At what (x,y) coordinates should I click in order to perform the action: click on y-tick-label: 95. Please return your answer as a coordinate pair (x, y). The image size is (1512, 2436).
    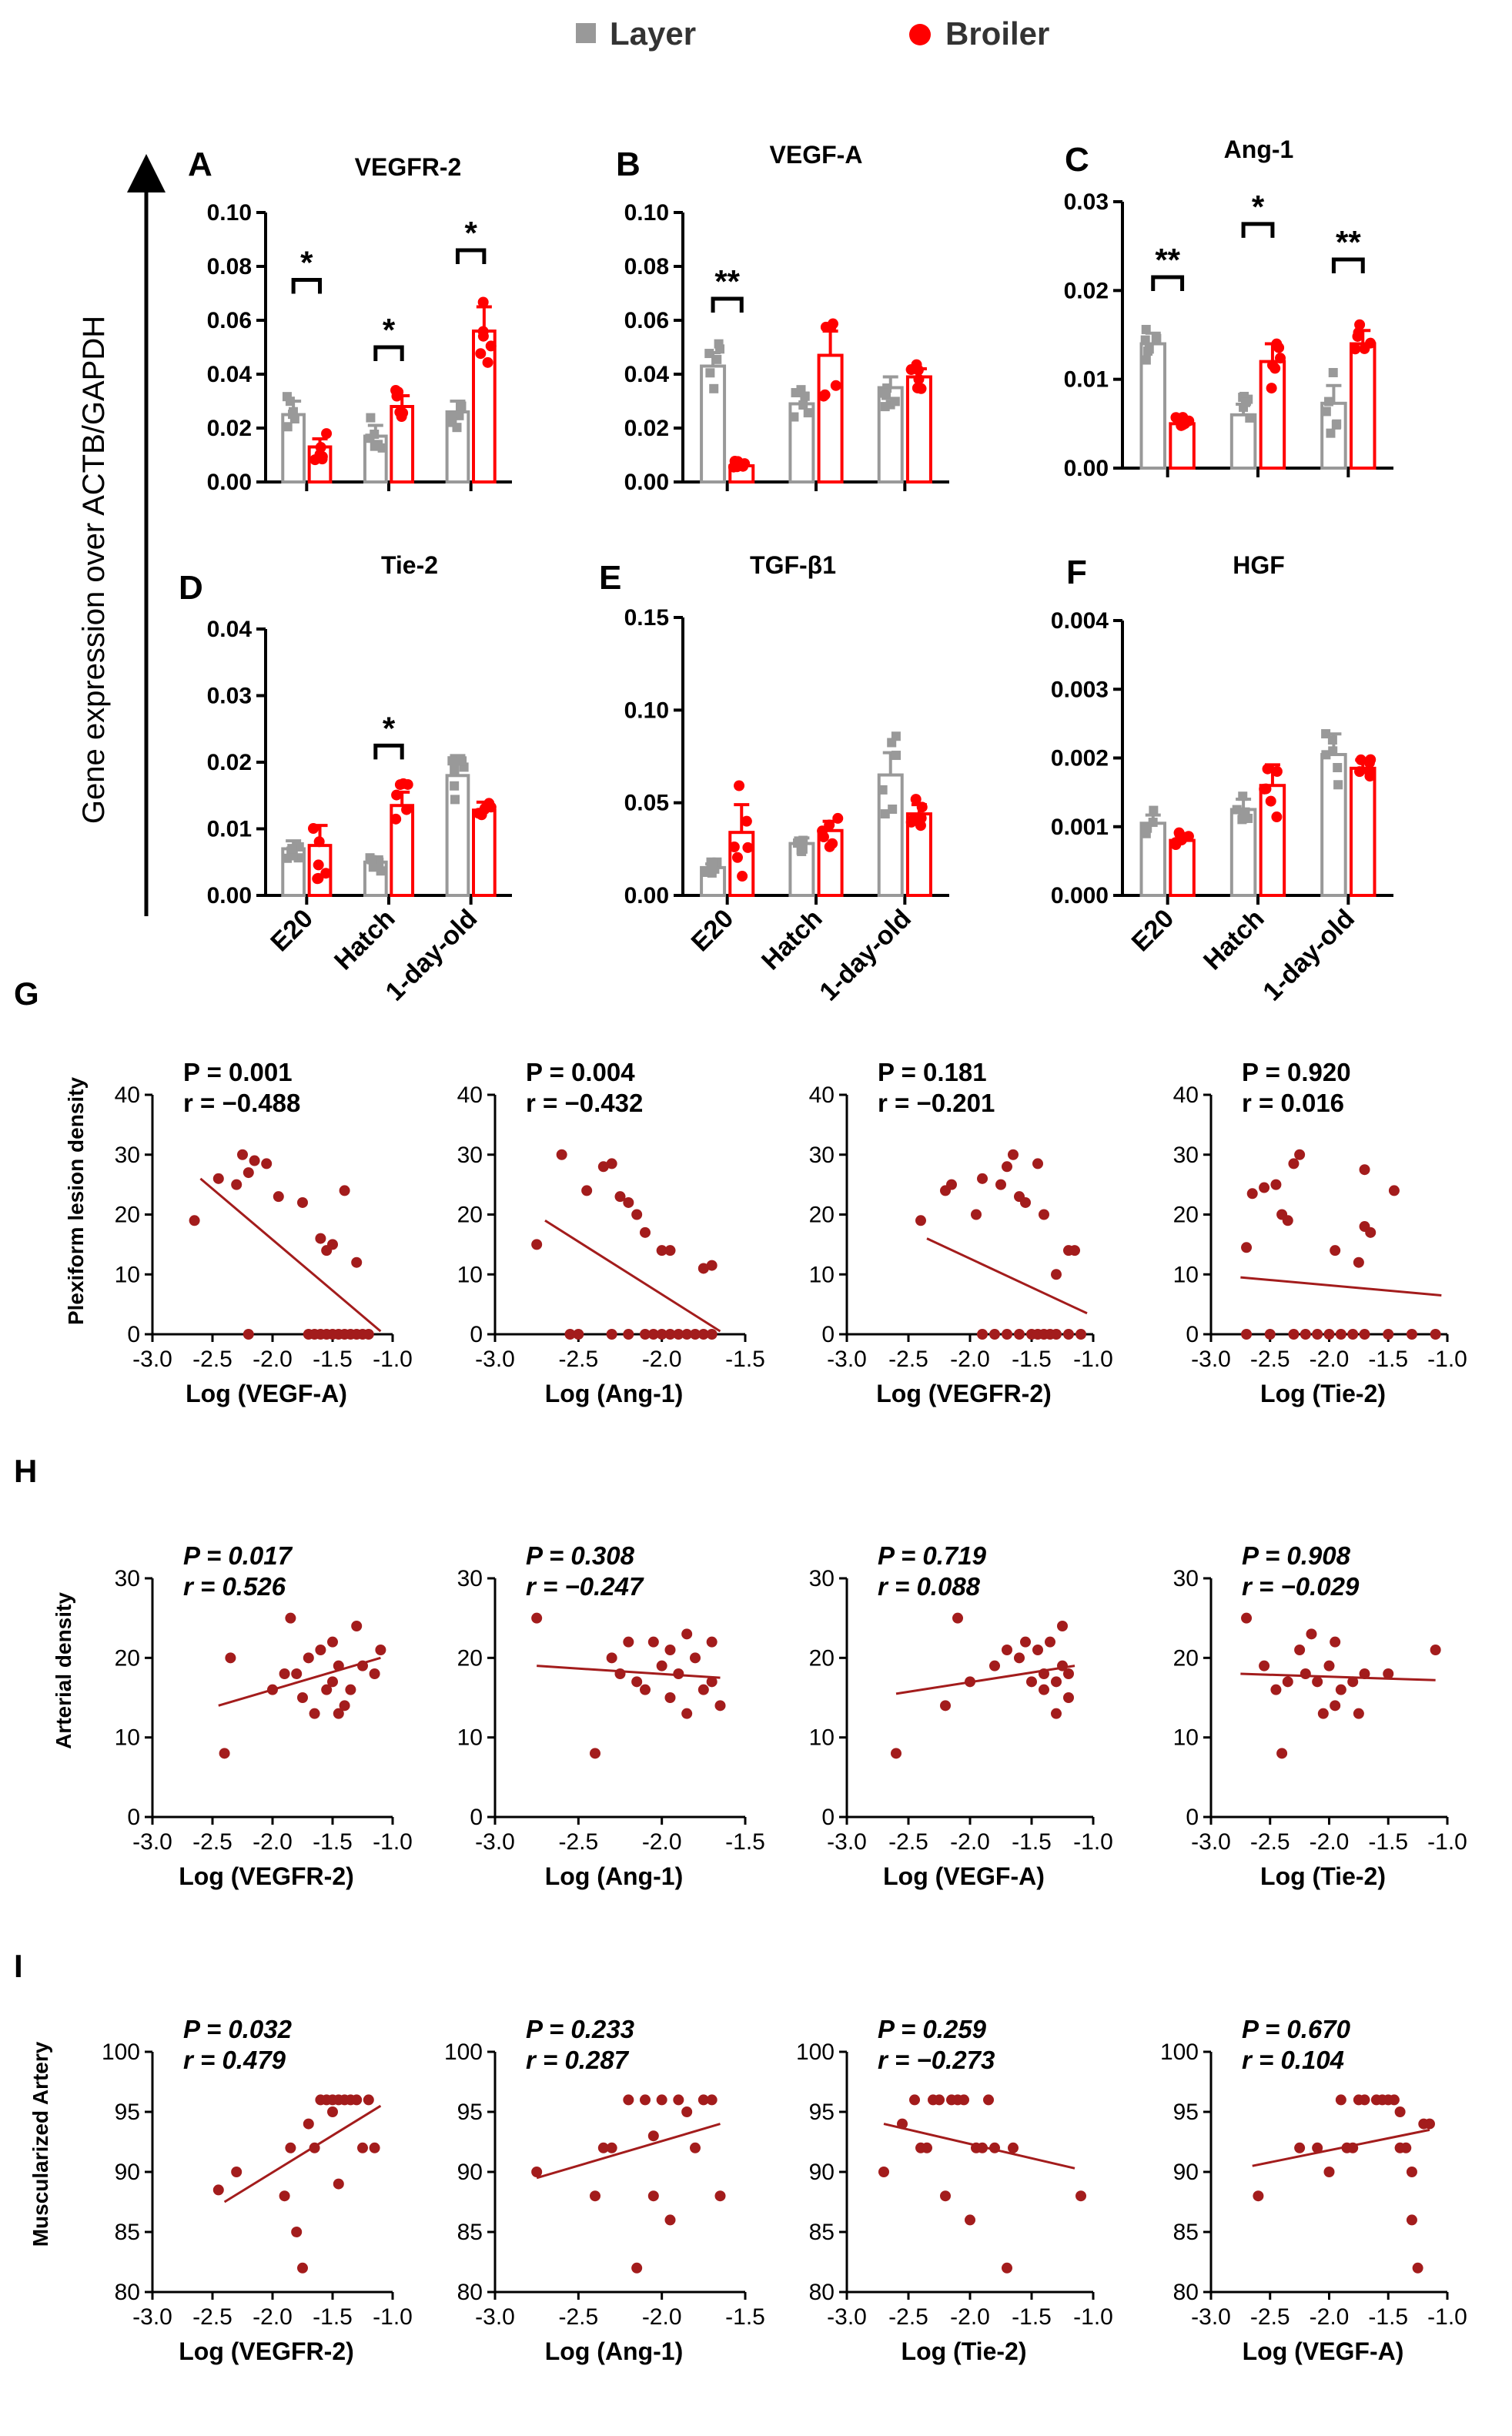
    Looking at the image, I should click on (127, 2112).